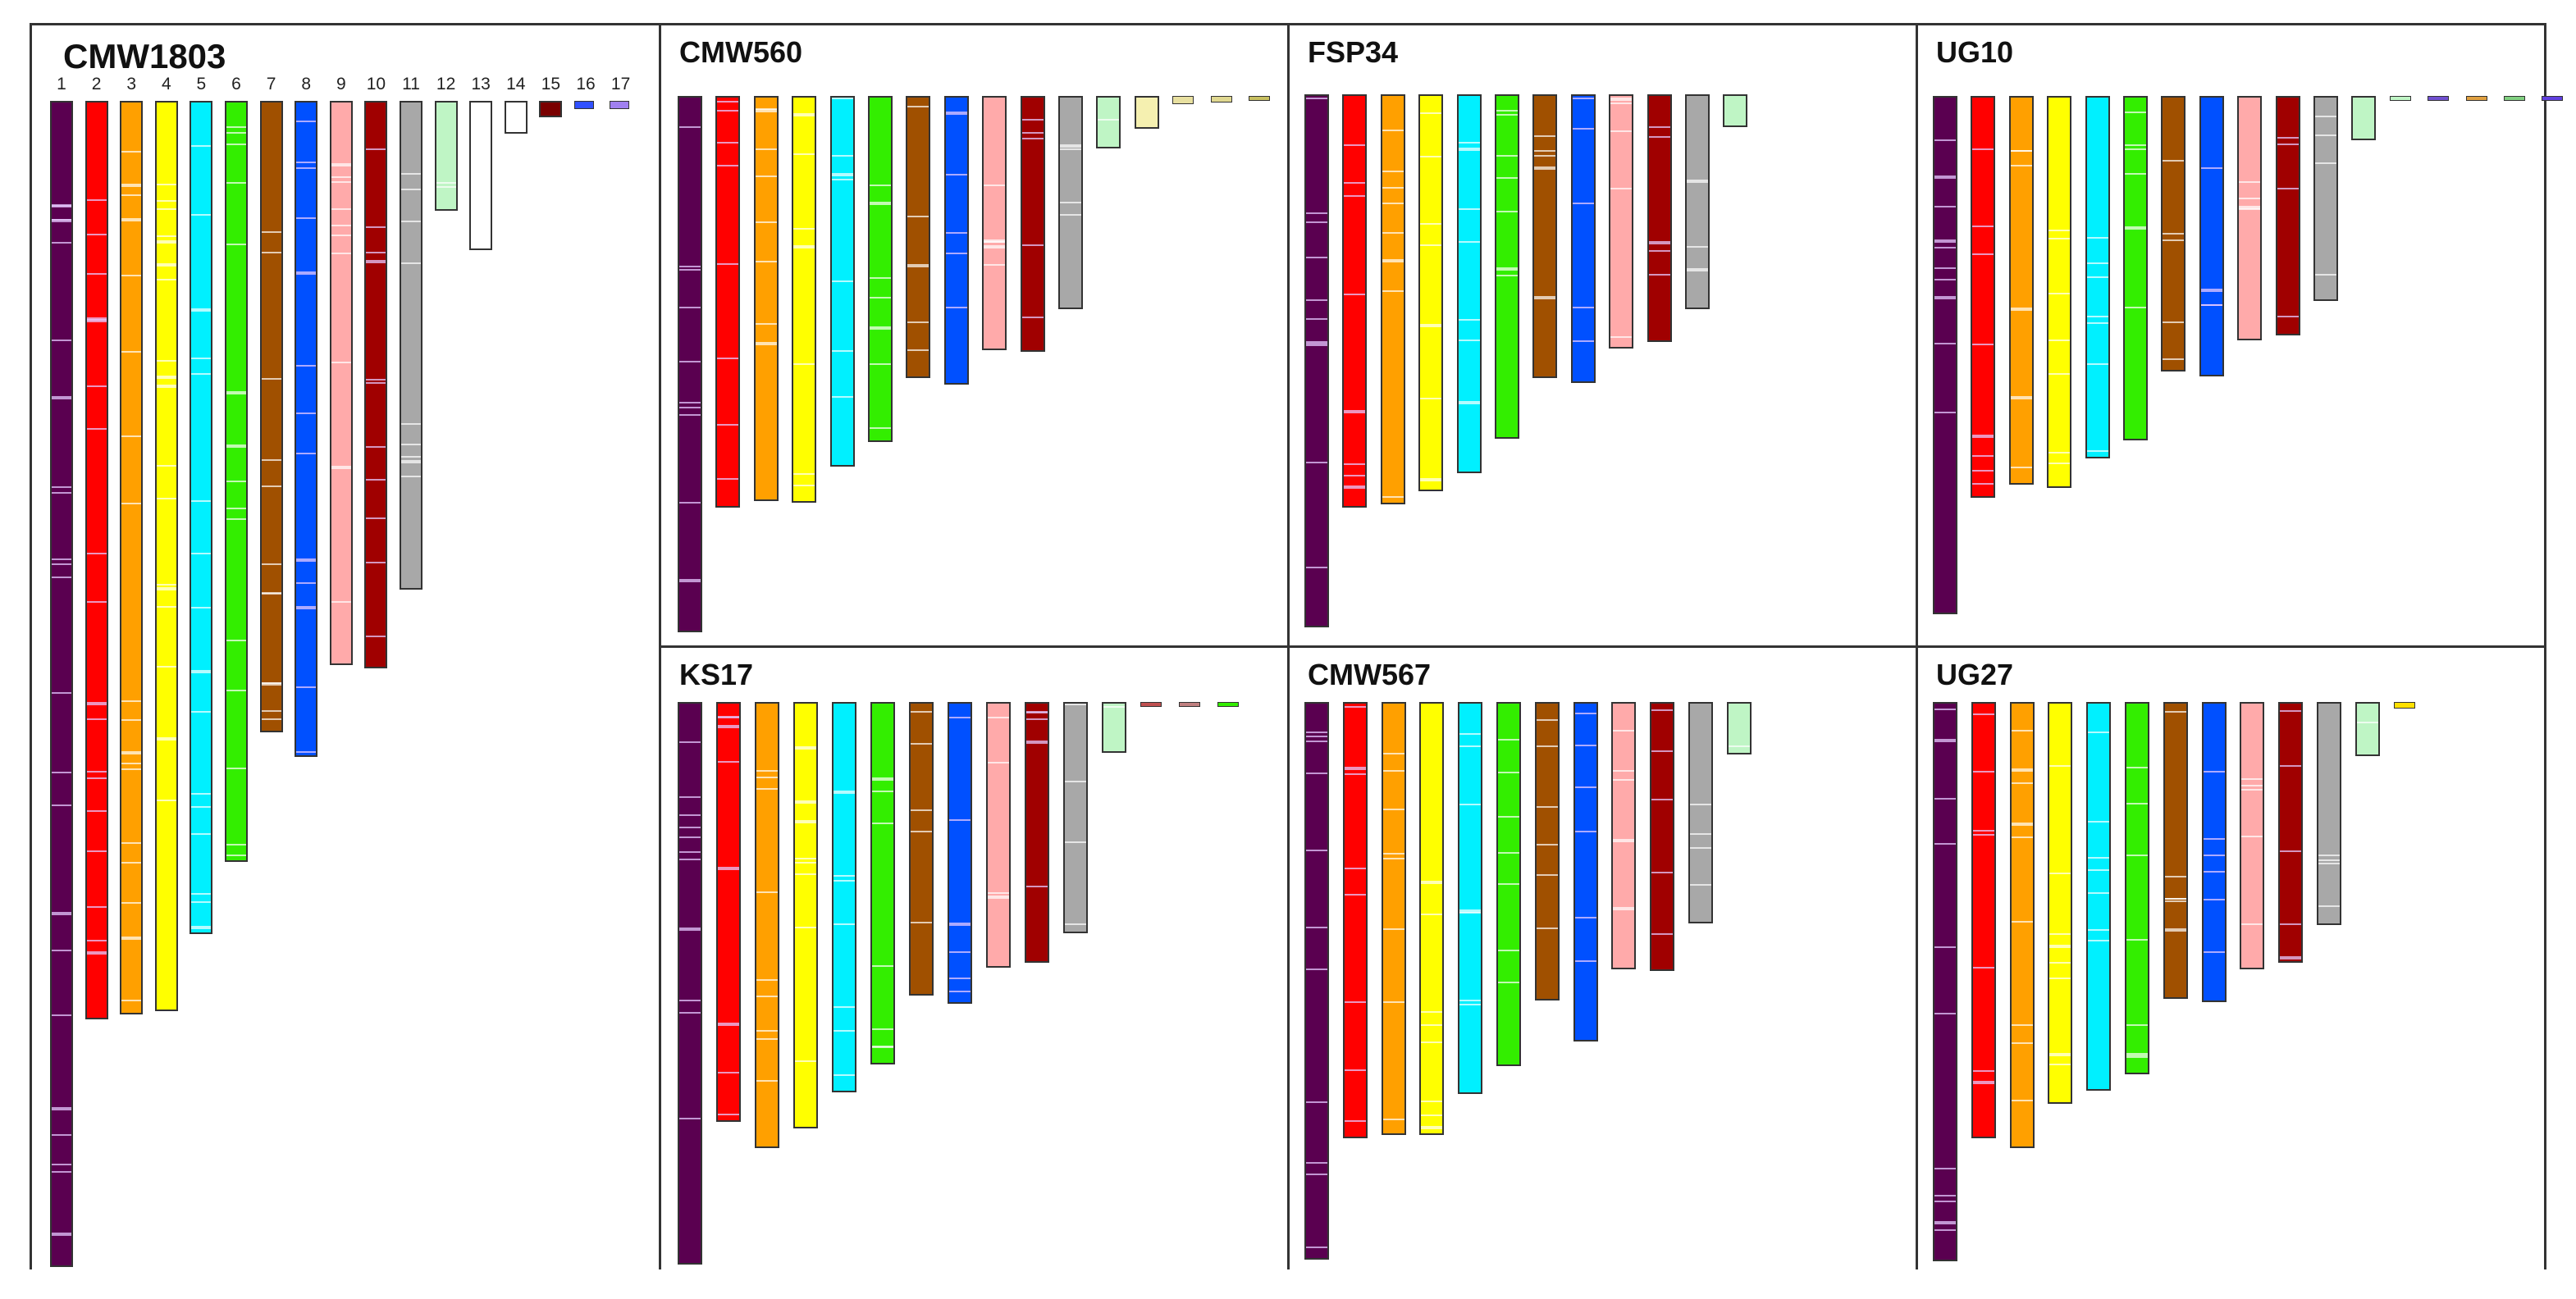 The width and height of the screenshot is (2576, 1299). I want to click on panel-title-ks17: KS17, so click(717, 674).